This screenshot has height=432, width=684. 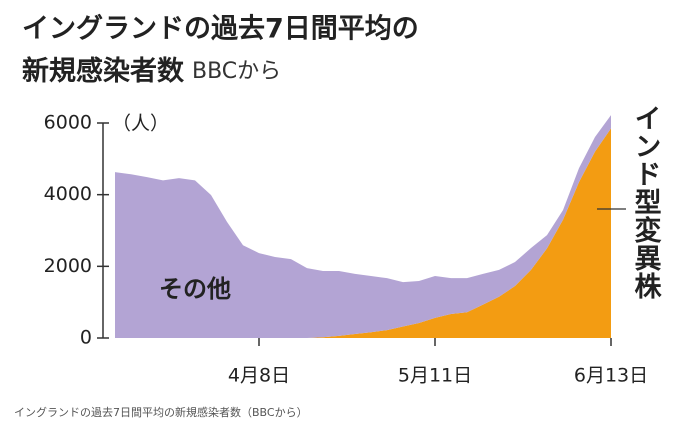 I want to click on series-label: インド型変異株, so click(x=646, y=202).